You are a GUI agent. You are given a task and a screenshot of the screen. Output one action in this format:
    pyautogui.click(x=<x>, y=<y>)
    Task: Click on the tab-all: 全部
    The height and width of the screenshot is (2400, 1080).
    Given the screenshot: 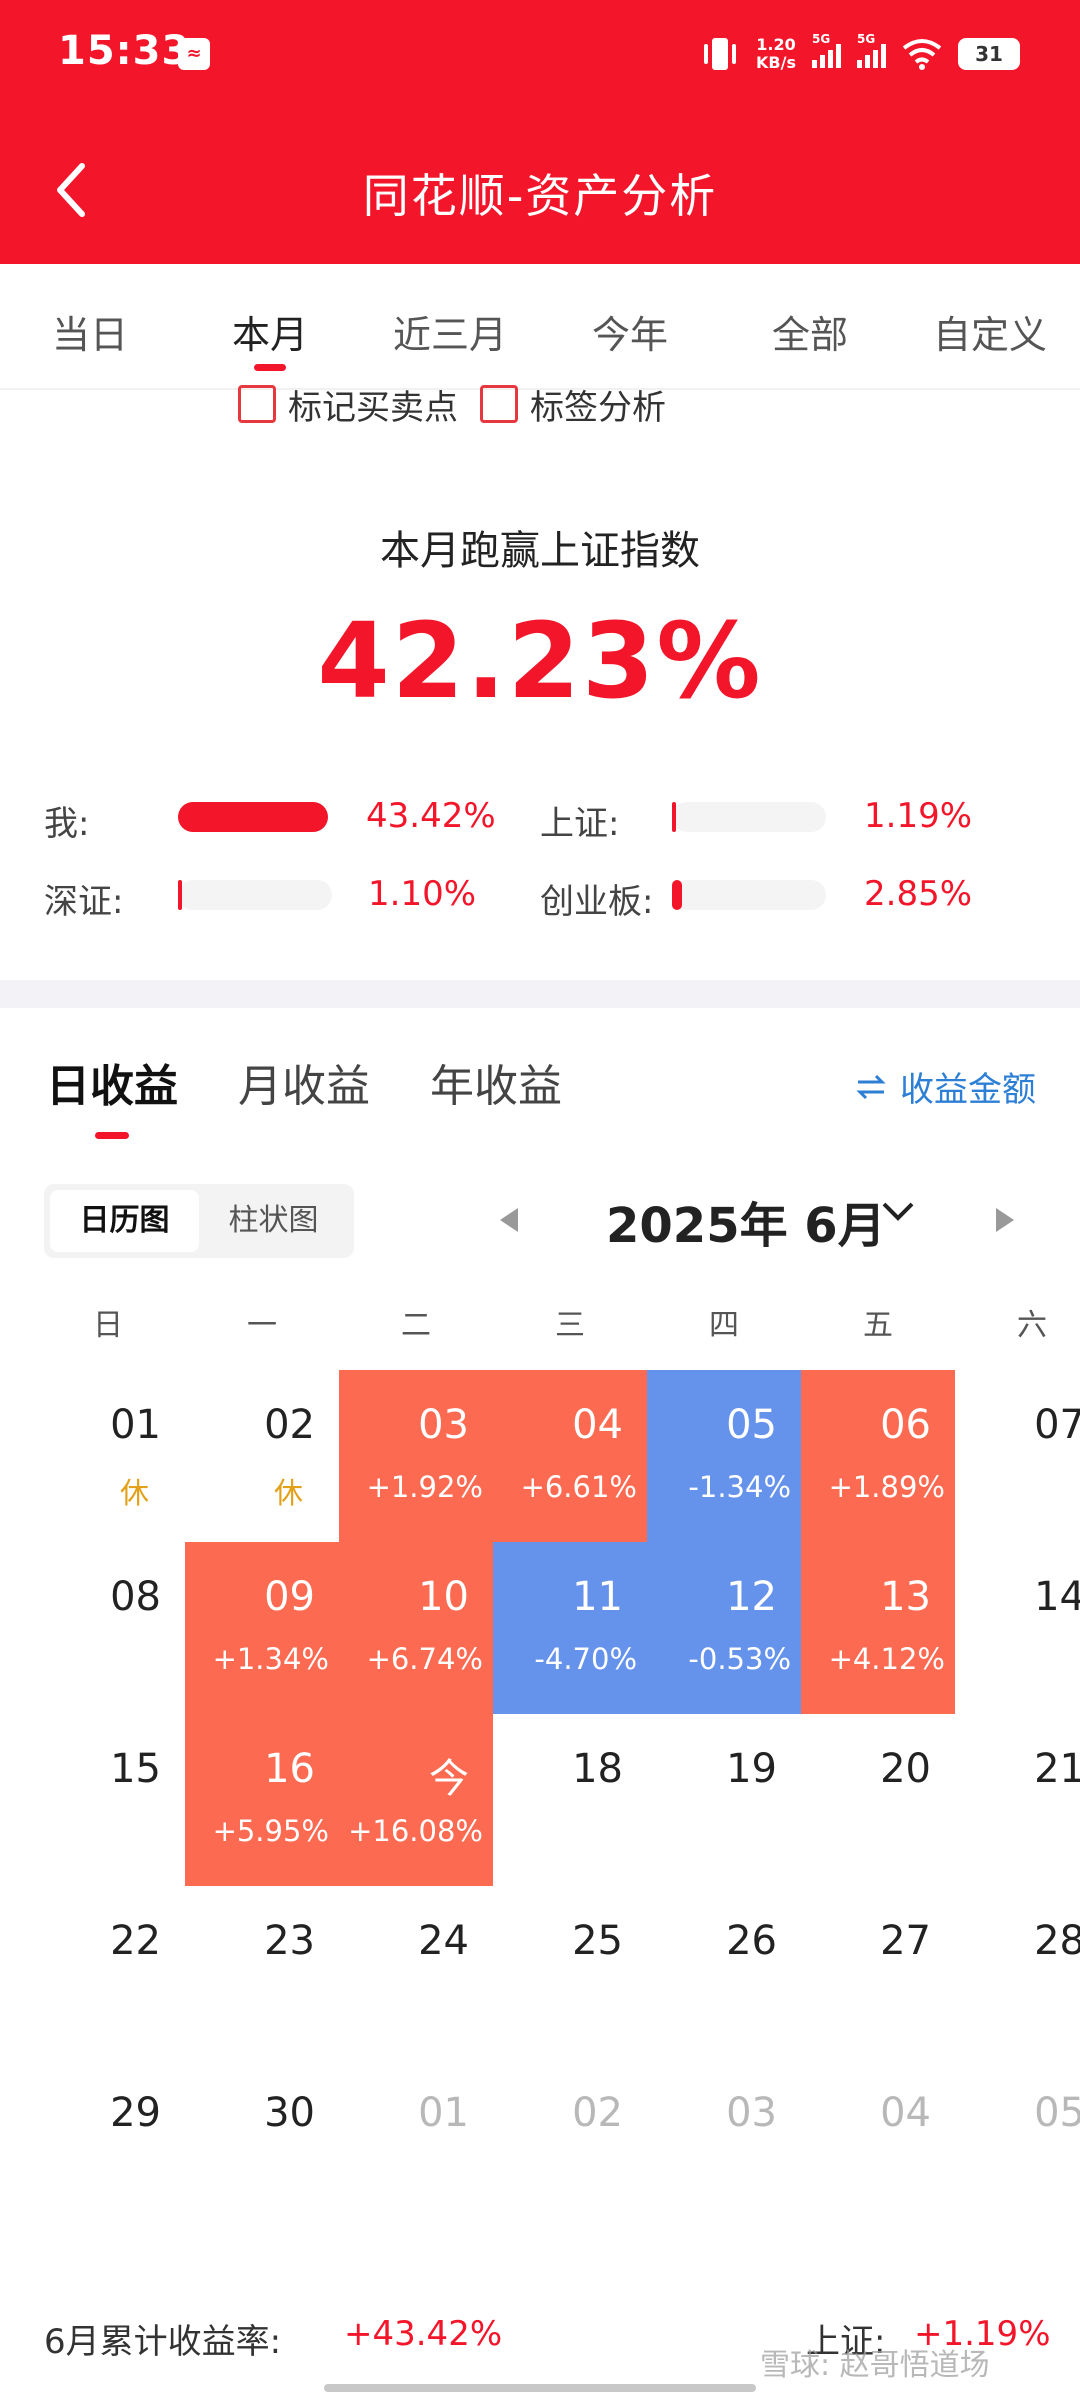 What is the action you would take?
    pyautogui.click(x=809, y=335)
    